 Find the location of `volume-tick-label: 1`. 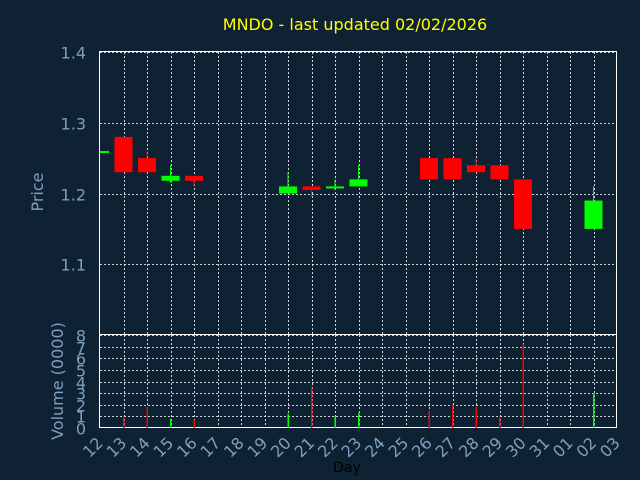

volume-tick-label: 1 is located at coordinates (81, 417).